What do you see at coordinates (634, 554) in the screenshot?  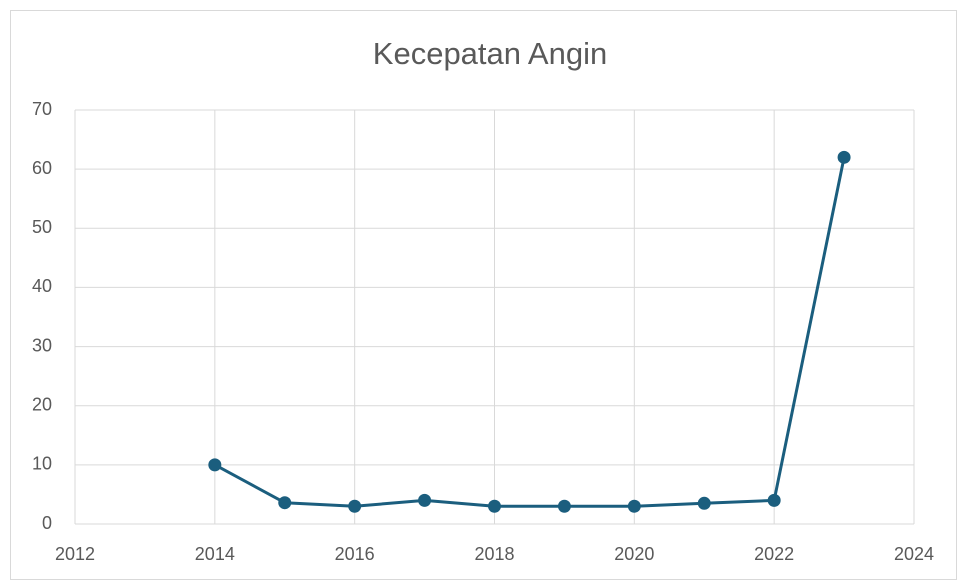 I see `x-tick-label: 2020` at bounding box center [634, 554].